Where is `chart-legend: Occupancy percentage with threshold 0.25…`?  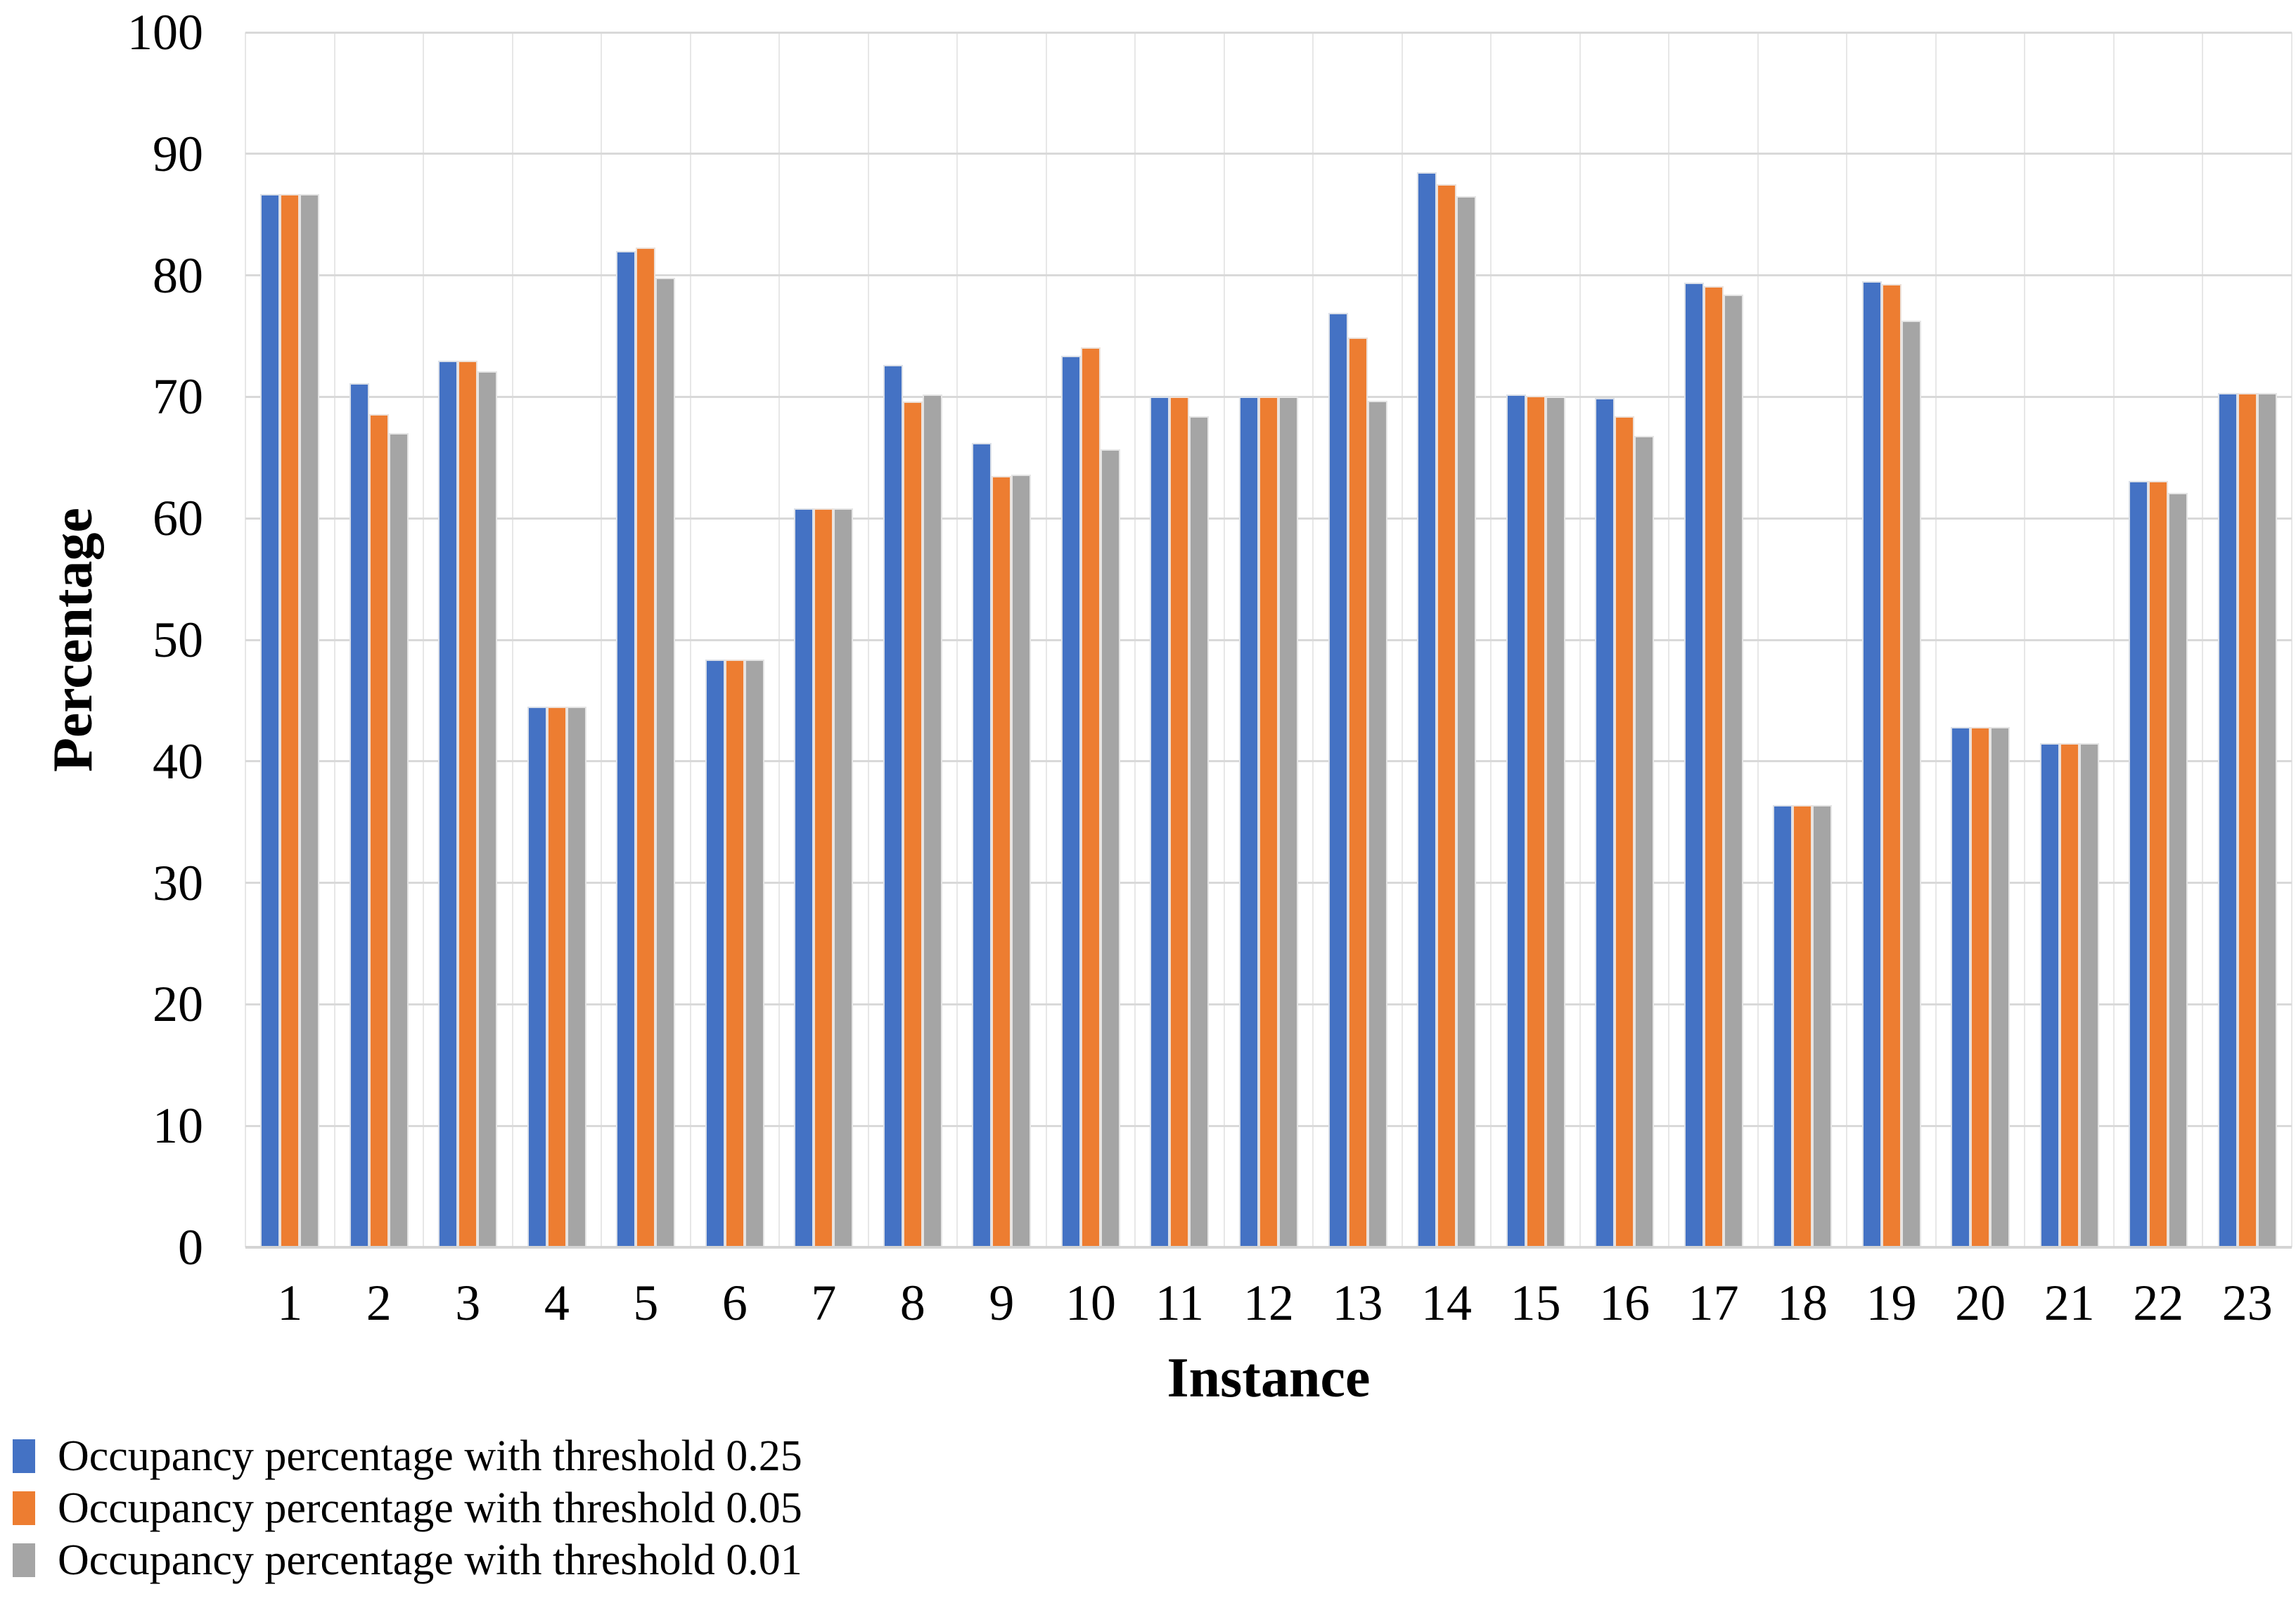
chart-legend: Occupancy percentage with threshold 0.25… is located at coordinates (407, 1508).